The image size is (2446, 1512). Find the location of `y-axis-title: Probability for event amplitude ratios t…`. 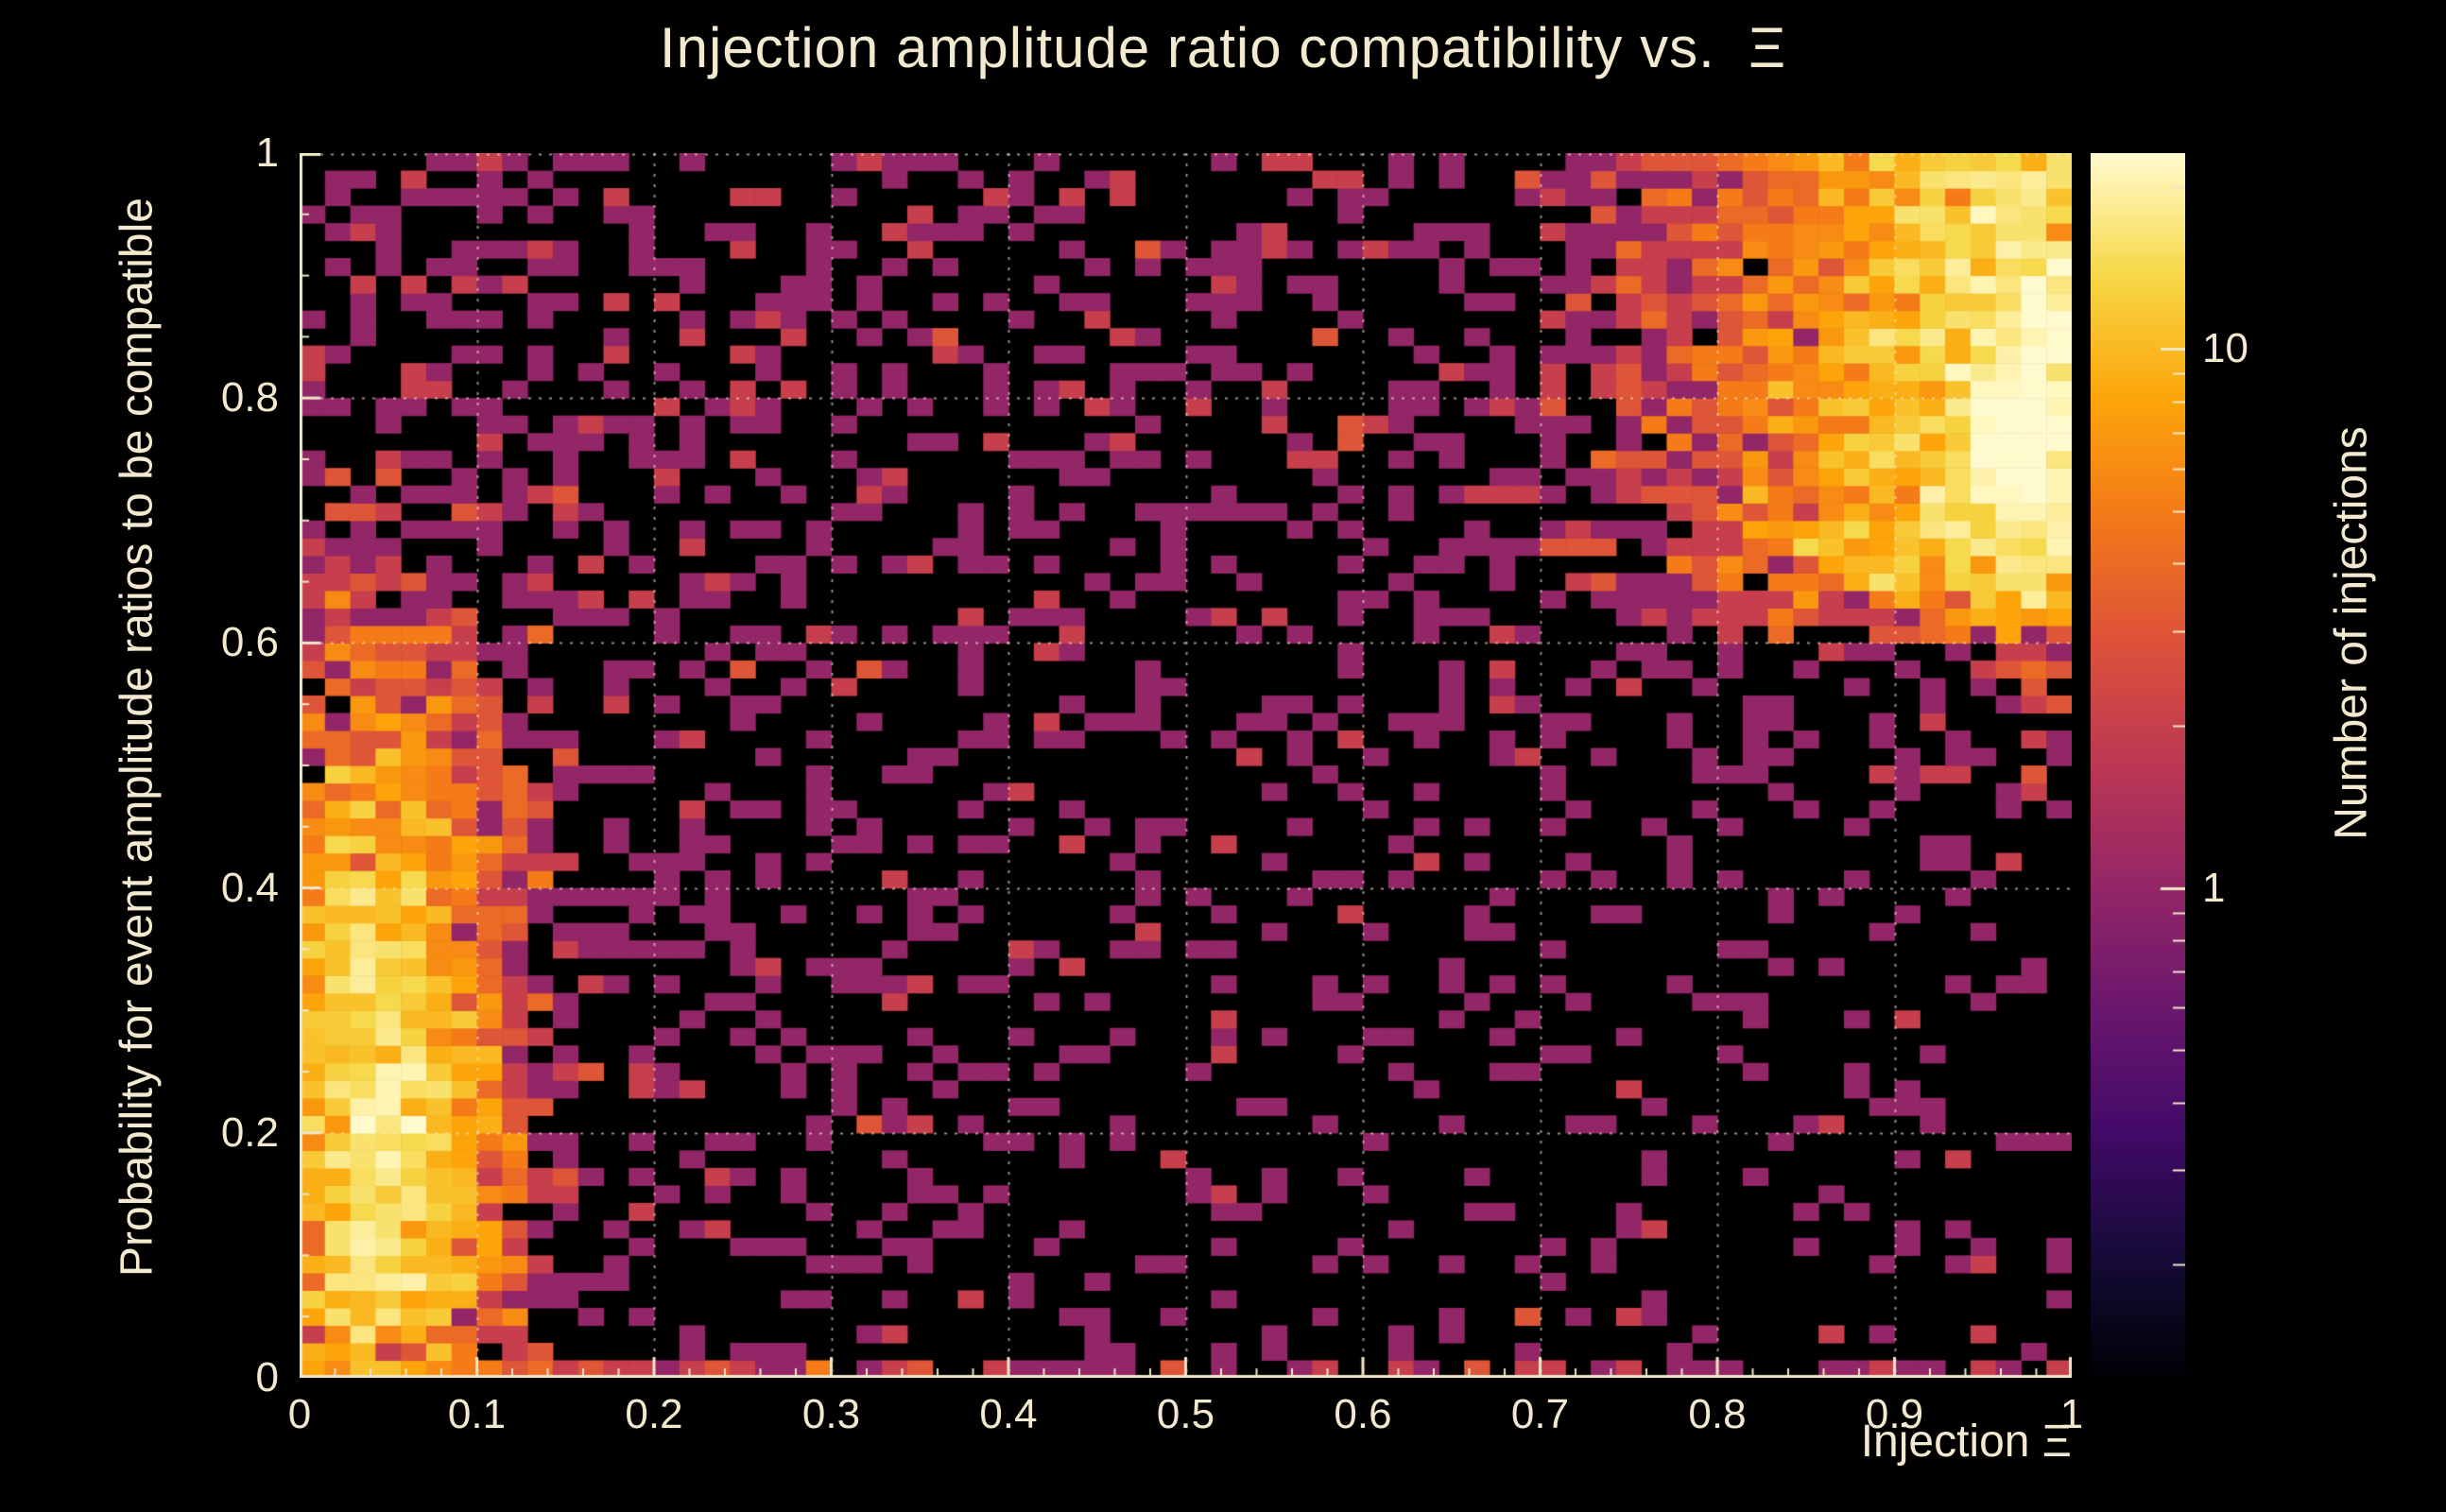

y-axis-title: Probability for event amplitude ratios t… is located at coordinates (137, 737).